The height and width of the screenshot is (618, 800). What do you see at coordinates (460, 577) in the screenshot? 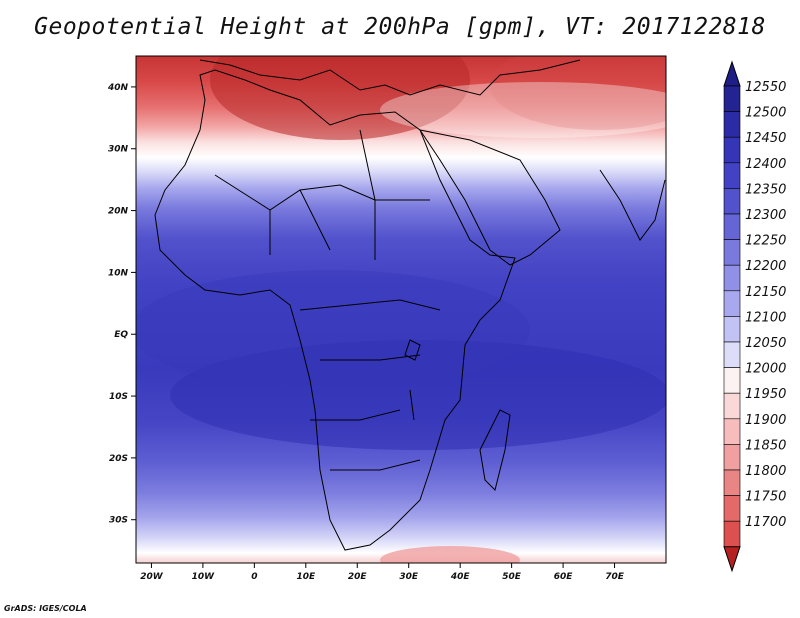
I see `lon-tick-label: 40E` at bounding box center [460, 577].